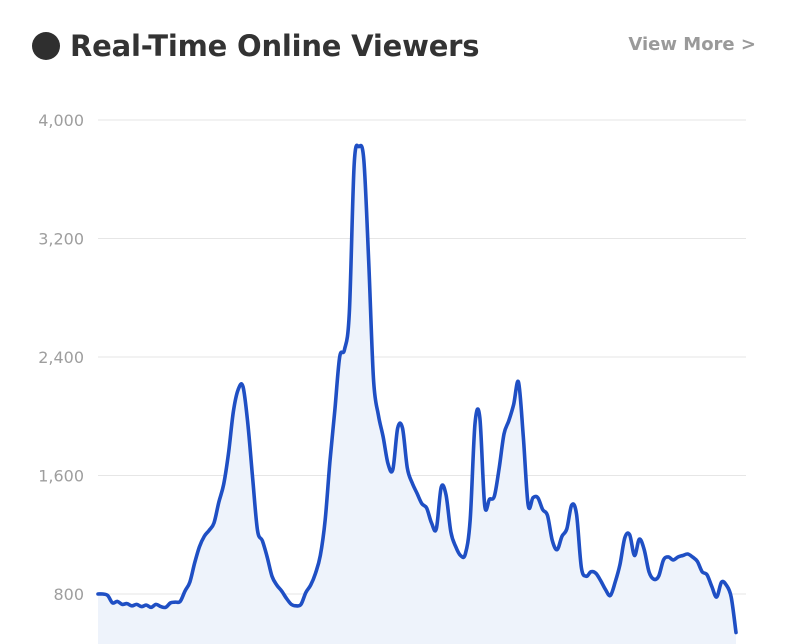  What do you see at coordinates (692, 44) in the screenshot?
I see `view-more-link: View More >` at bounding box center [692, 44].